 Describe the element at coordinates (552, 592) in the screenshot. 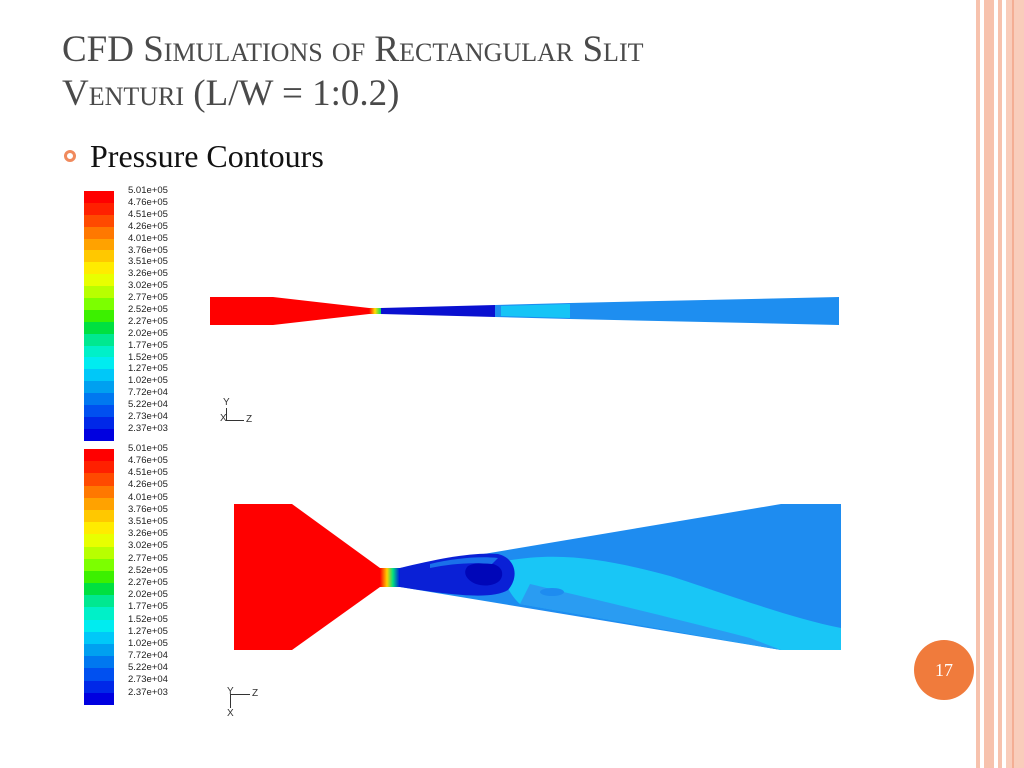

I see `contour-spot` at that location.